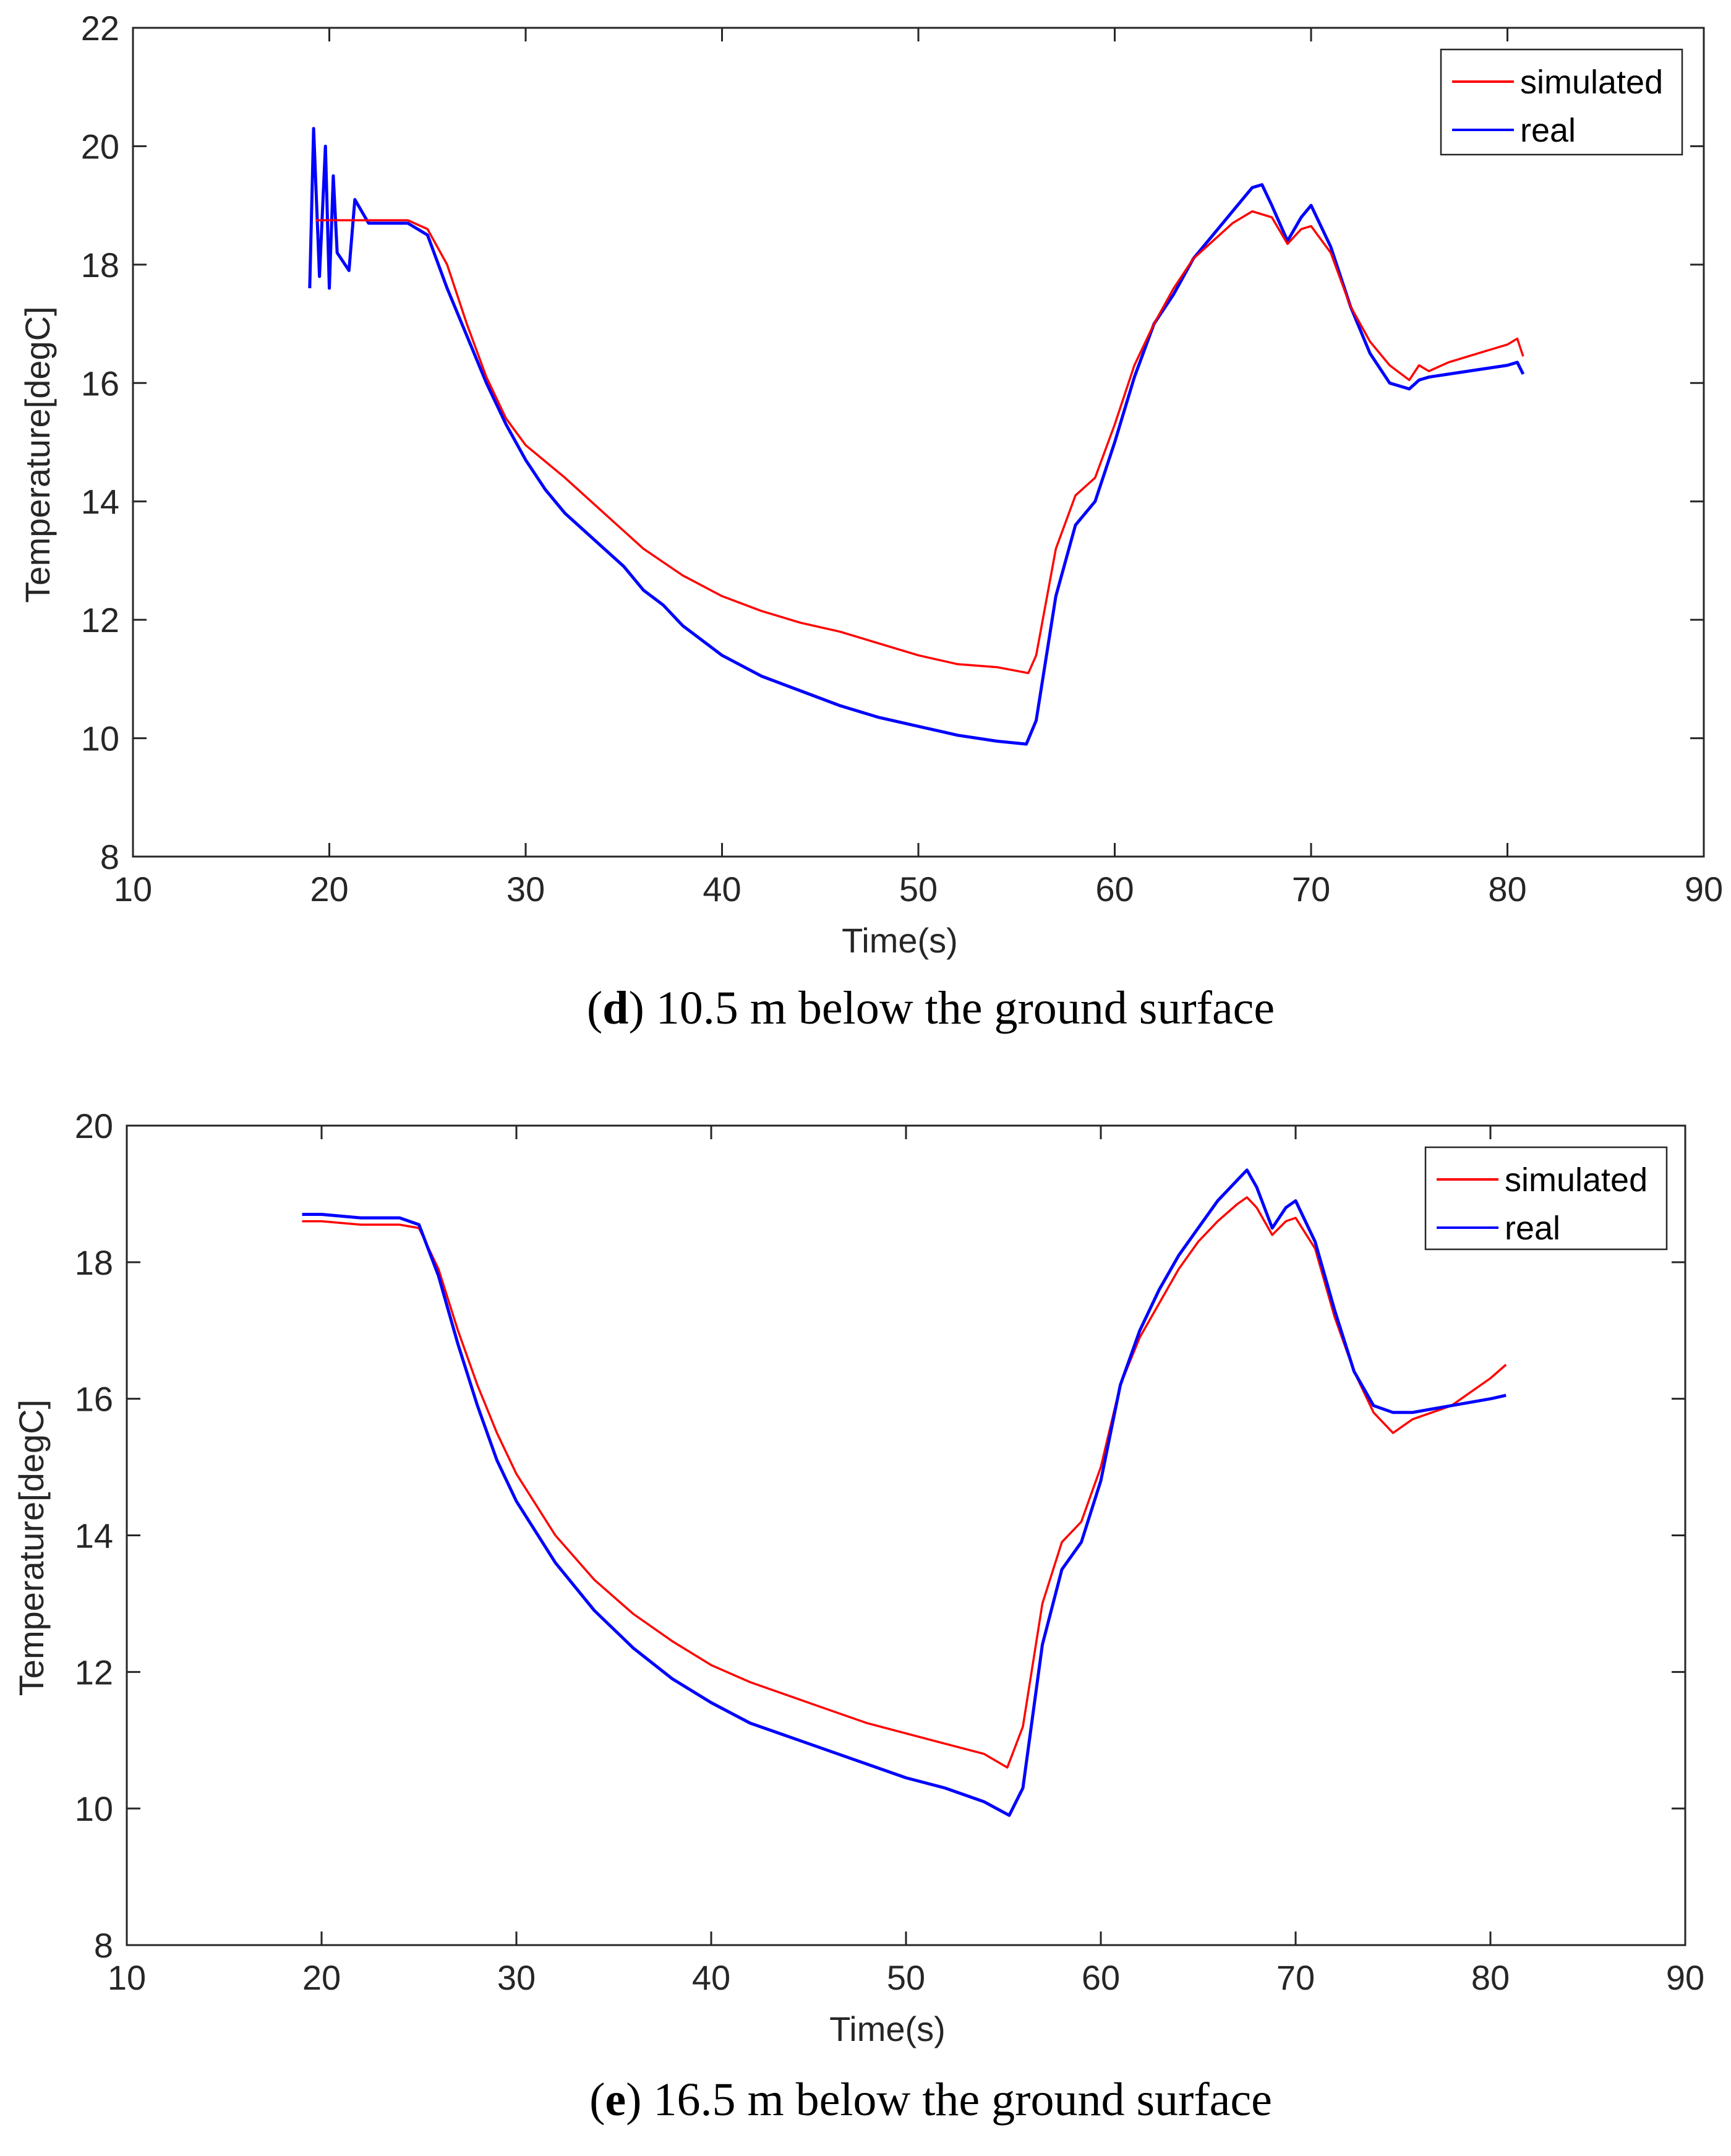 The image size is (1731, 2156). Describe the element at coordinates (615, 2100) in the screenshot. I see `caption-letter: e` at that location.